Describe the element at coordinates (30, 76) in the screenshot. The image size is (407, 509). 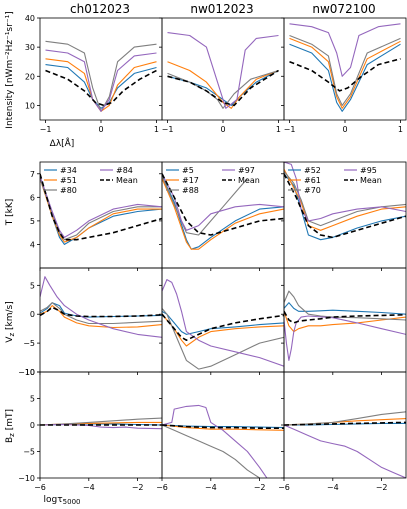
I see `y-tick-label: 20` at that location.